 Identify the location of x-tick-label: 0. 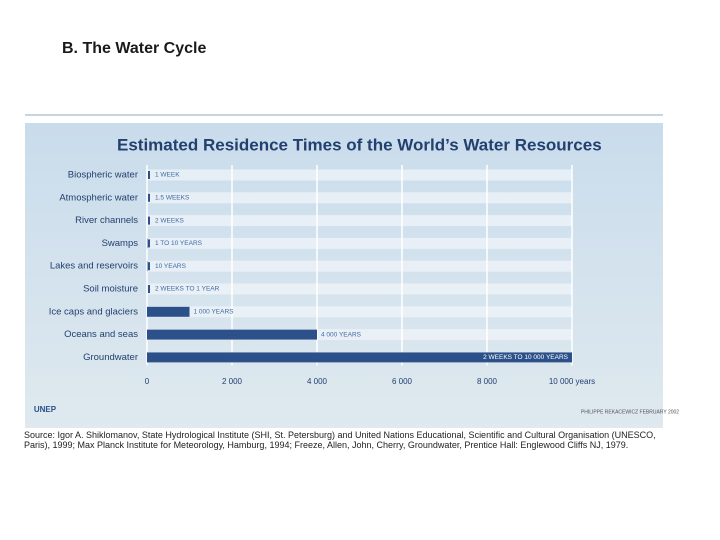
(147, 381).